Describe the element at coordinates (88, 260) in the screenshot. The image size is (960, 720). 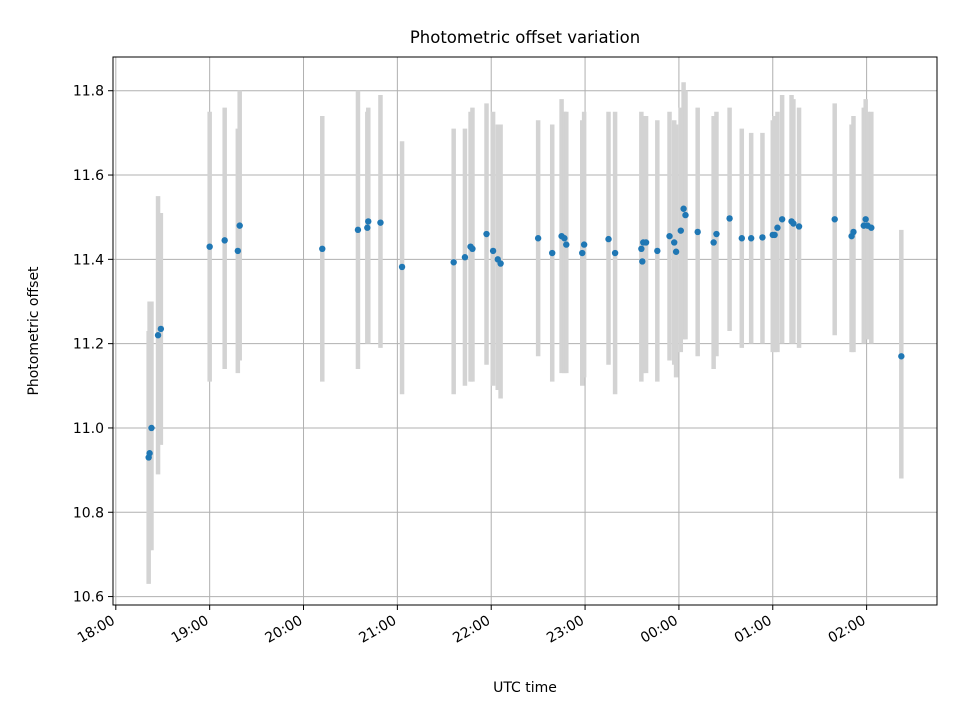
I see `y-tick-label-4: 11.4` at that location.